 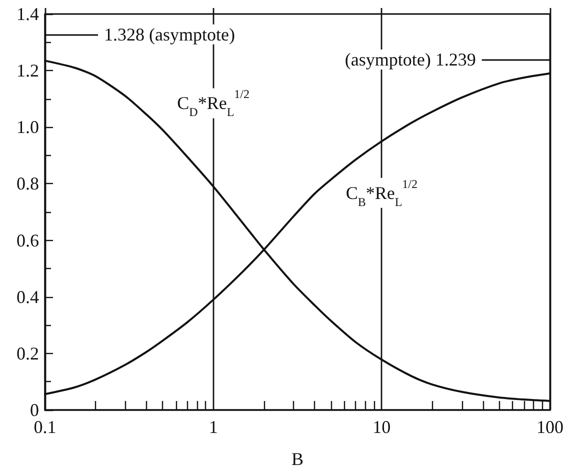 What do you see at coordinates (45, 427) in the screenshot?
I see `x-tick-label: 0.1` at bounding box center [45, 427].